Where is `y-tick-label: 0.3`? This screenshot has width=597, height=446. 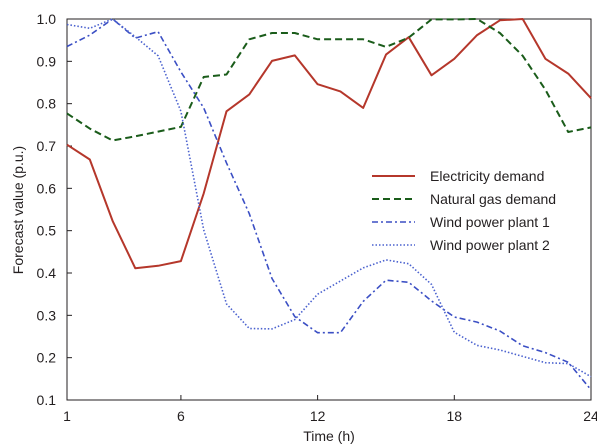
y-tick-label: 0.3 is located at coordinates (47, 315).